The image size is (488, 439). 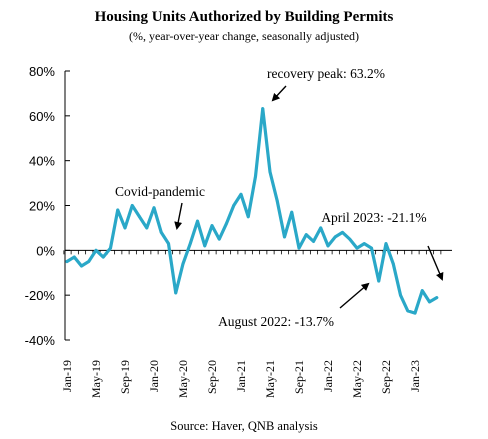 What do you see at coordinates (386, 377) in the screenshot?
I see `x-tick-label: Sep-22` at bounding box center [386, 377].